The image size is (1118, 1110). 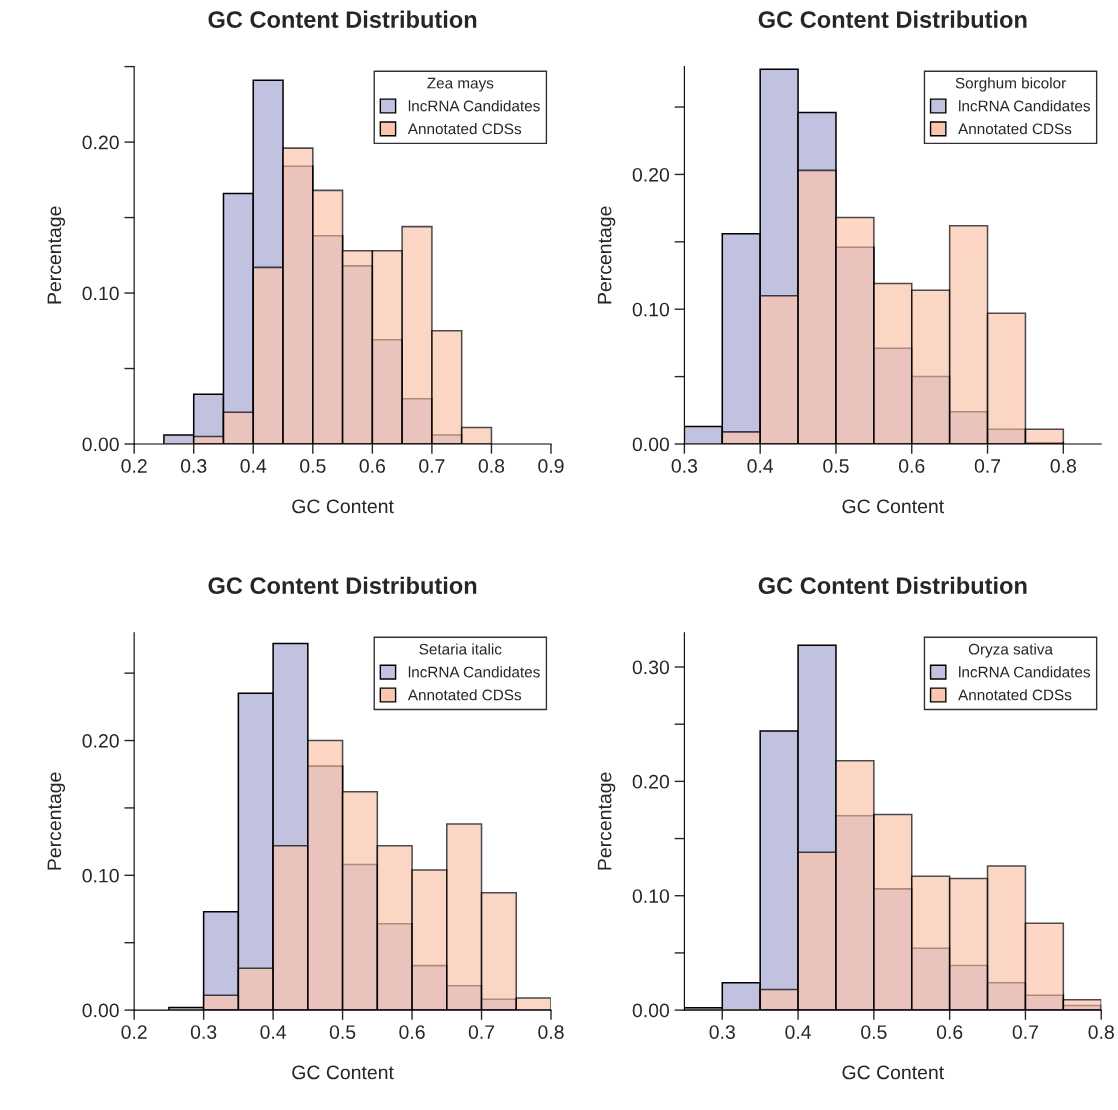 I want to click on legend-title: Oryza sativa, so click(x=1010, y=650).